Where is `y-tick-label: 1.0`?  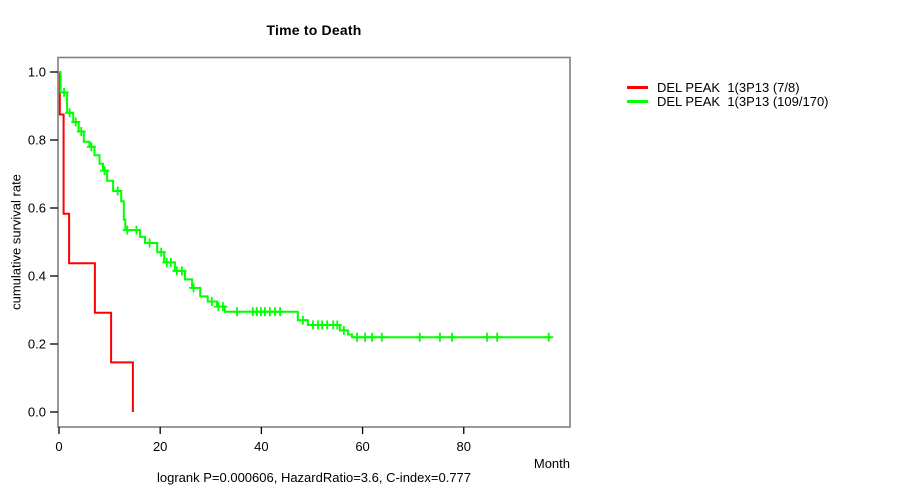 y-tick-label: 1.0 is located at coordinates (37, 72).